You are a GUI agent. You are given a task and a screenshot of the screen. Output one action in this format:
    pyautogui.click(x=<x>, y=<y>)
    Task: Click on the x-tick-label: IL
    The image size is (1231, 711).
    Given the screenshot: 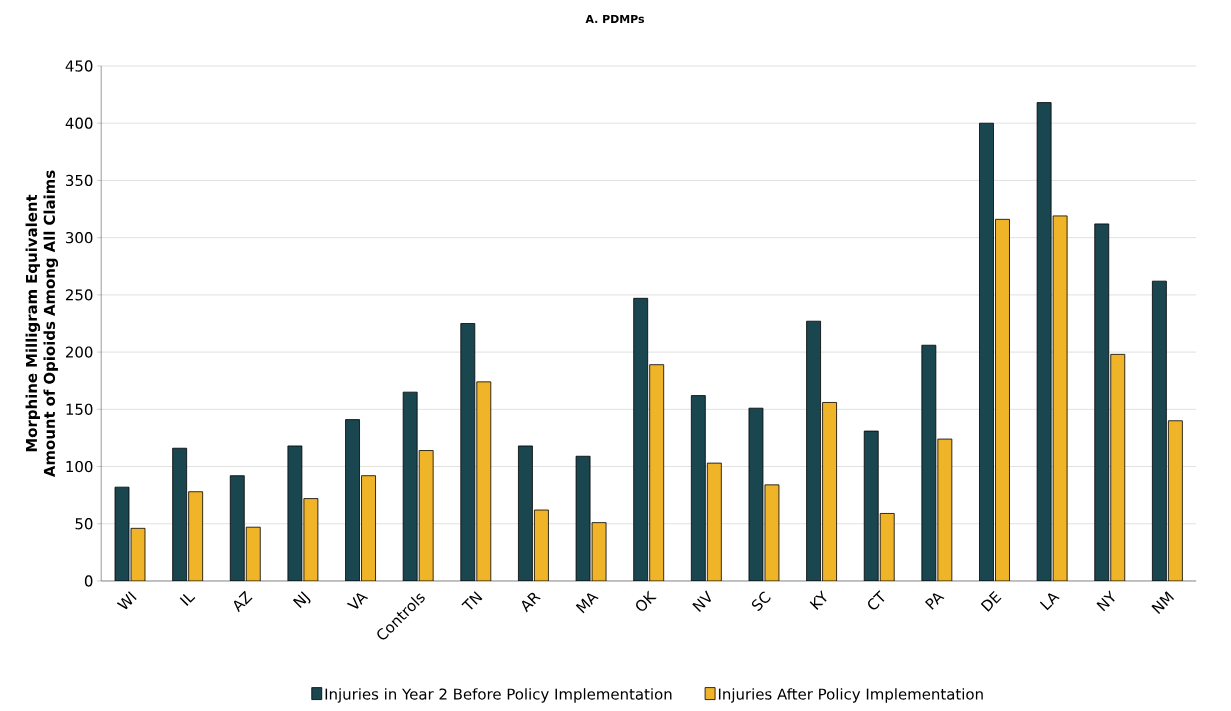 What is the action you would take?
    pyautogui.click(x=187, y=600)
    